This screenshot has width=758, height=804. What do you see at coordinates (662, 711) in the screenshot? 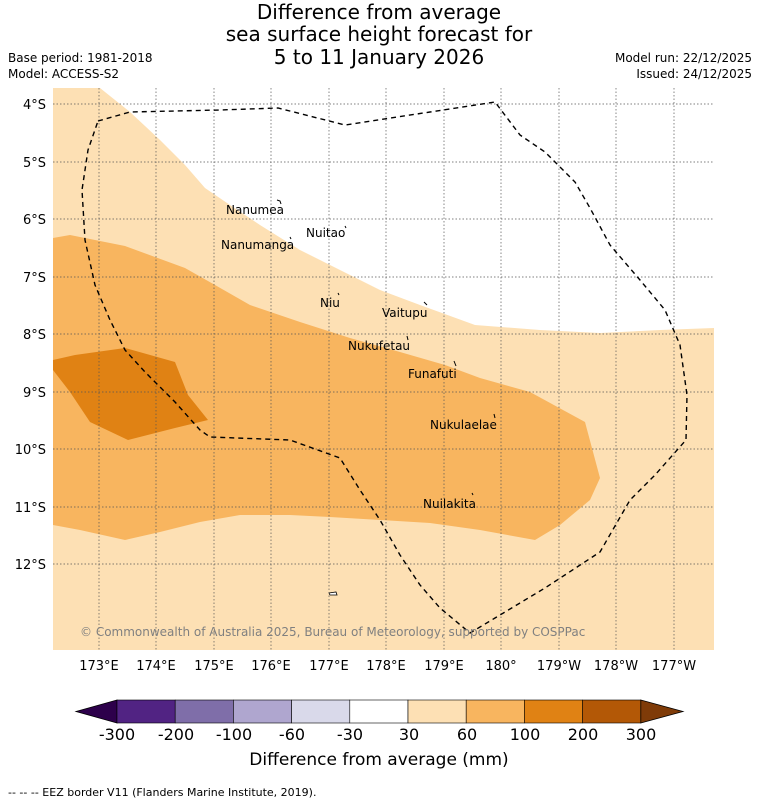
I see `colorbar-extend-high` at bounding box center [662, 711].